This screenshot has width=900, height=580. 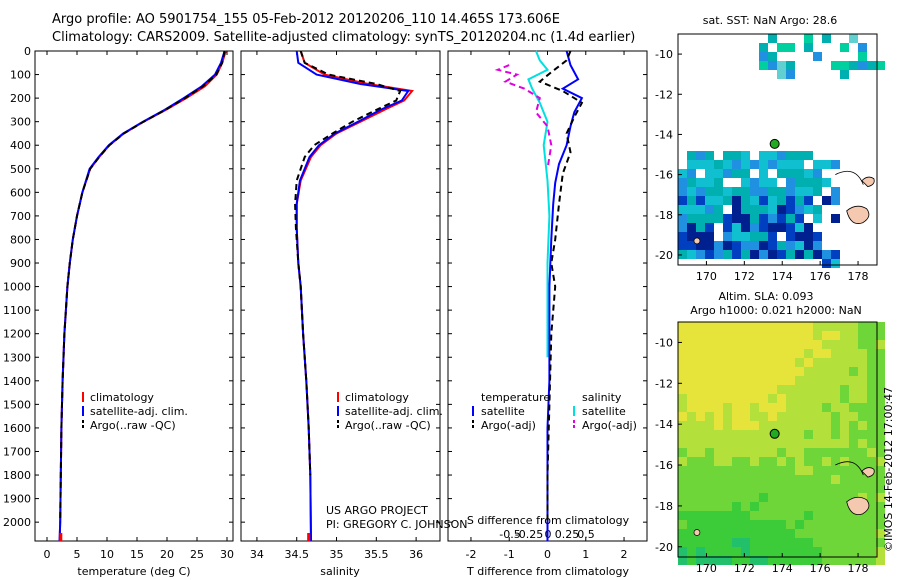 I want to click on y-tick-label: 300, so click(x=20, y=122).